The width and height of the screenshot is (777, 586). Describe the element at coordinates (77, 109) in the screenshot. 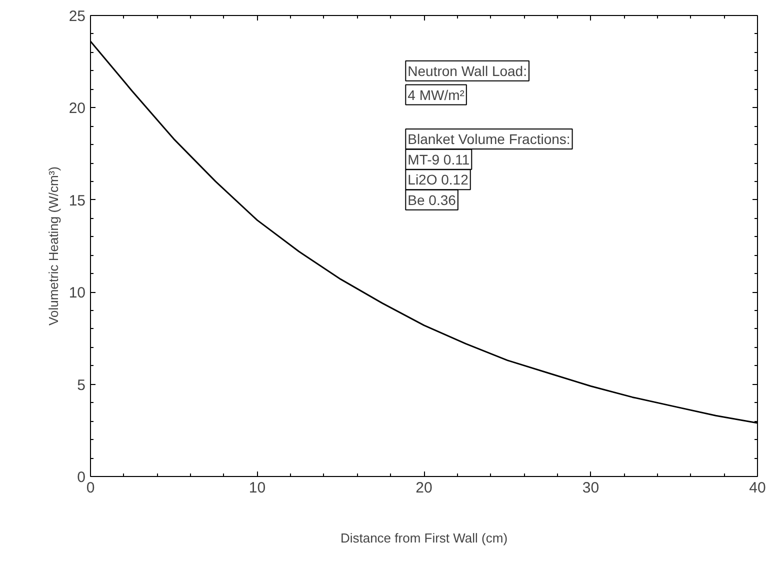

I see `y-tick-label: 20` at that location.